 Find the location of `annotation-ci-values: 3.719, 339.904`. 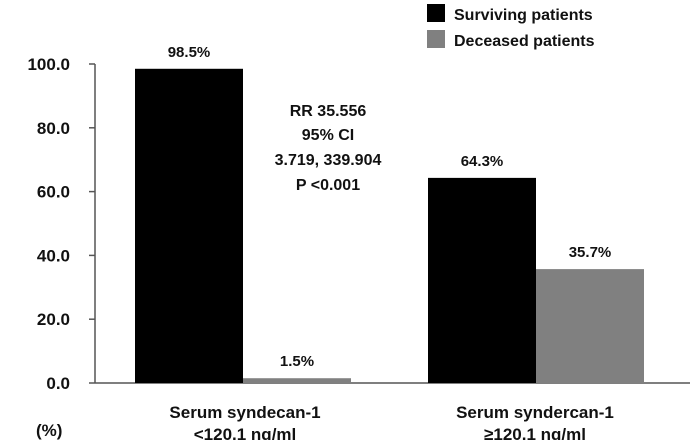

annotation-ci-values: 3.719, 339.904 is located at coordinates (328, 160).